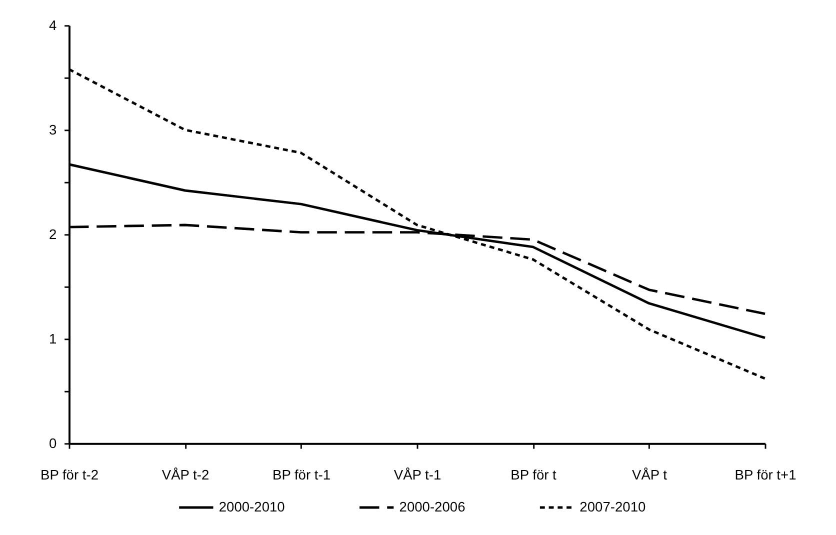 The width and height of the screenshot is (836, 535). What do you see at coordinates (53, 234) in the screenshot?
I see `y-tick-label: 2` at bounding box center [53, 234].